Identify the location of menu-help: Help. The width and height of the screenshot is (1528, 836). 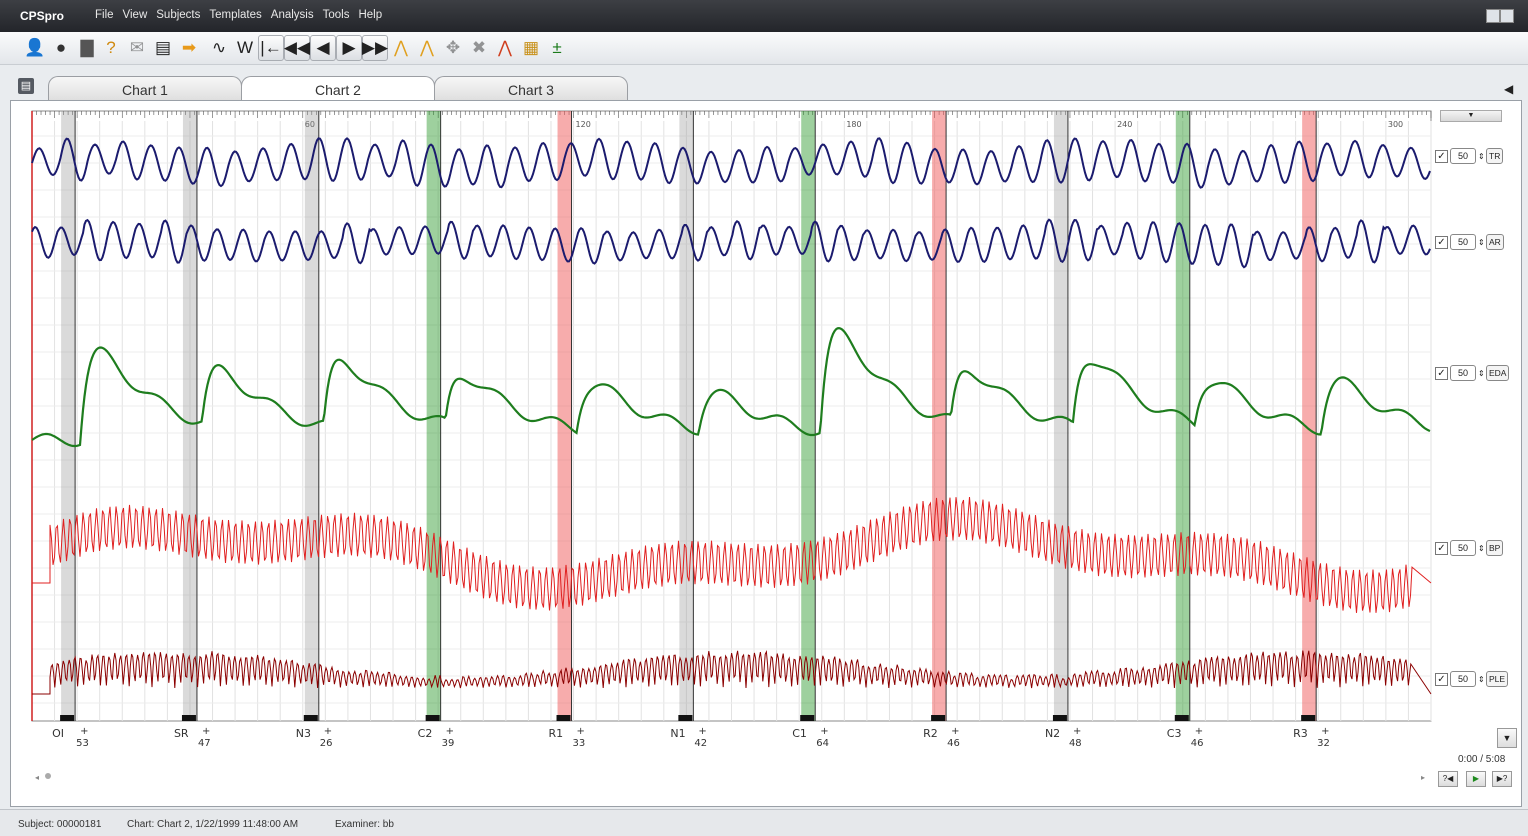
(370, 15).